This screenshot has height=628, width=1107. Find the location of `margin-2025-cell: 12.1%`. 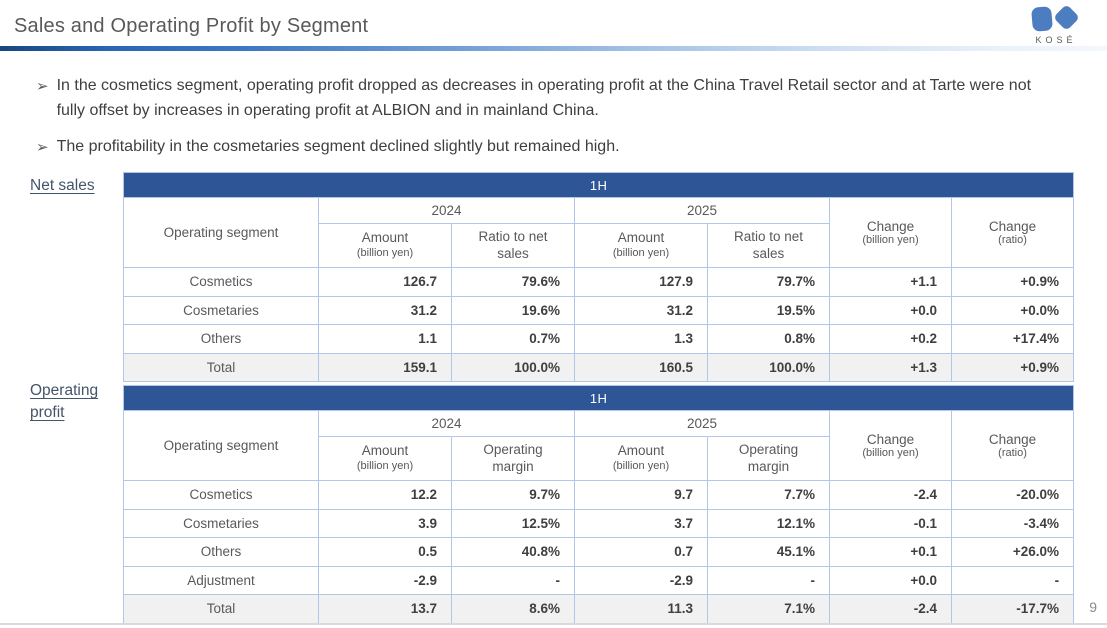

margin-2025-cell: 12.1% is located at coordinates (768, 523).